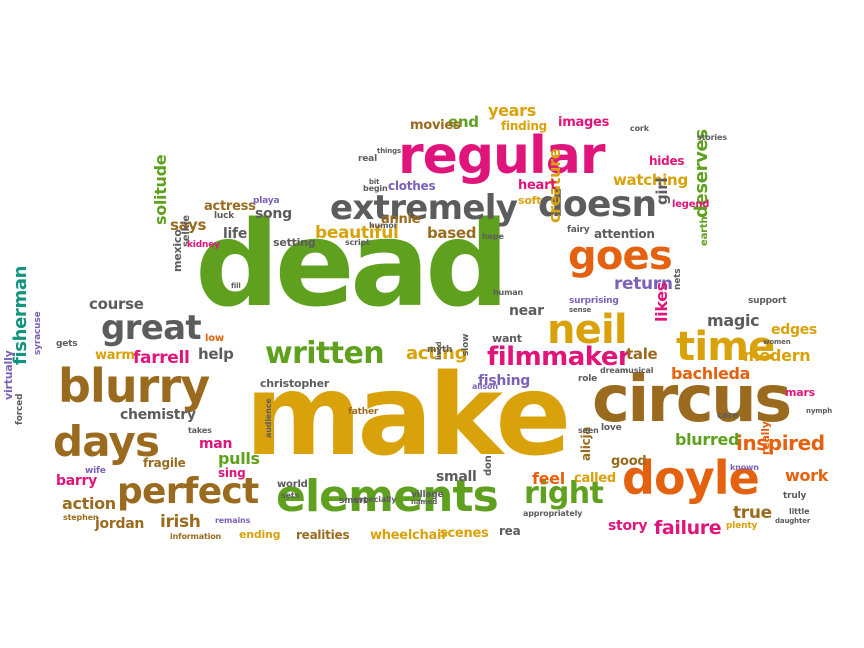  I want to click on word-time: time, so click(725, 347).